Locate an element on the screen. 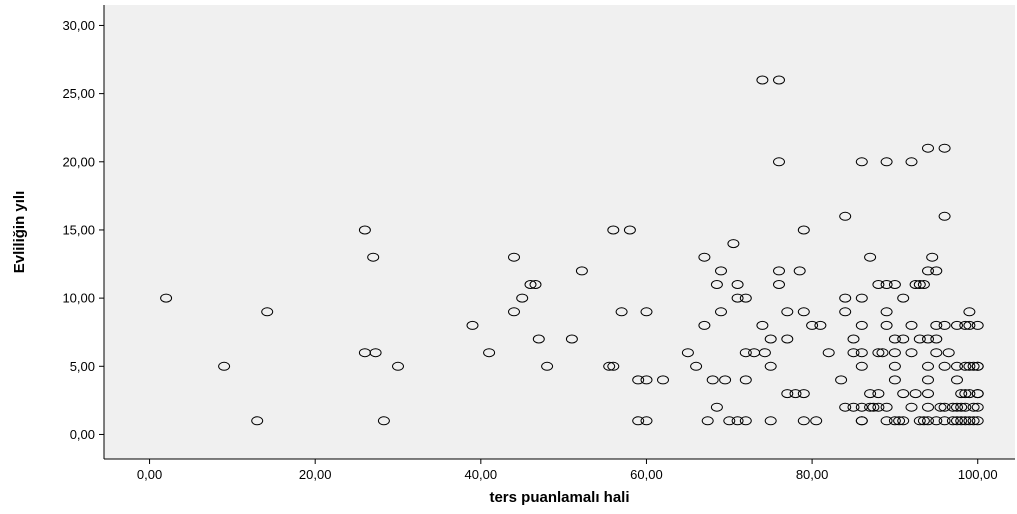 This screenshot has width=1017, height=514. y-axis-ticks: 0,00 5,00 10,00 15,00 20,00 25,00 30,00 is located at coordinates (83, 230).